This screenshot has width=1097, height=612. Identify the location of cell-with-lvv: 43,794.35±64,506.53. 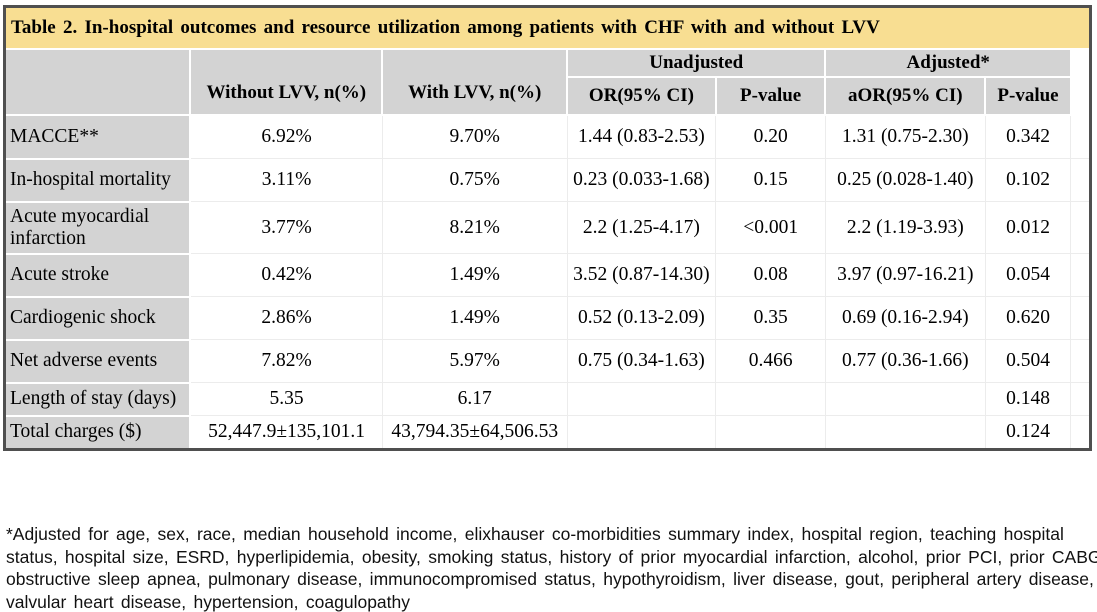
(474, 432).